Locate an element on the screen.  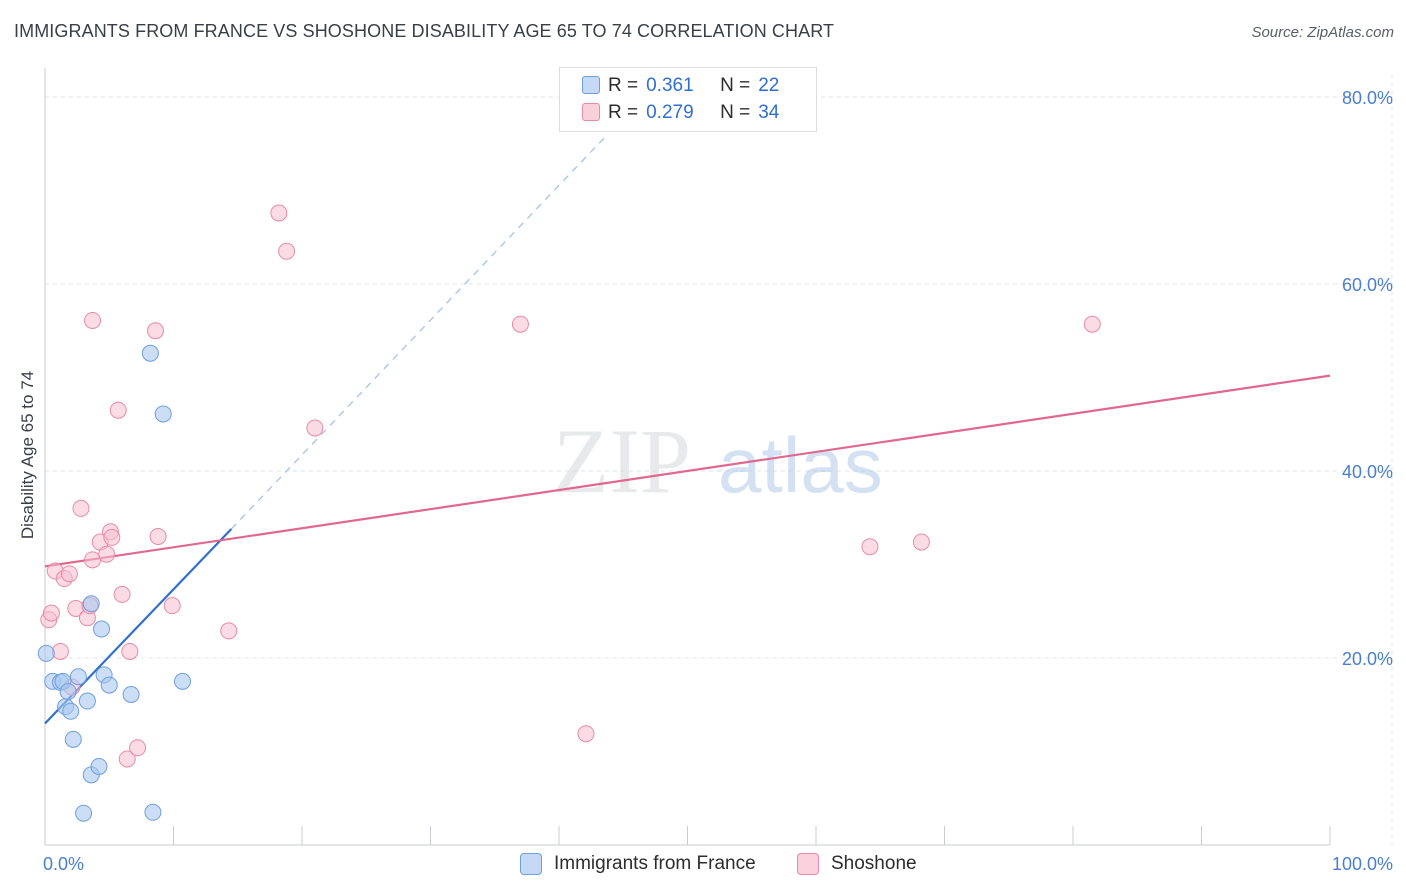
y-tick-label: 20.0% is located at coordinates (1367, 659).